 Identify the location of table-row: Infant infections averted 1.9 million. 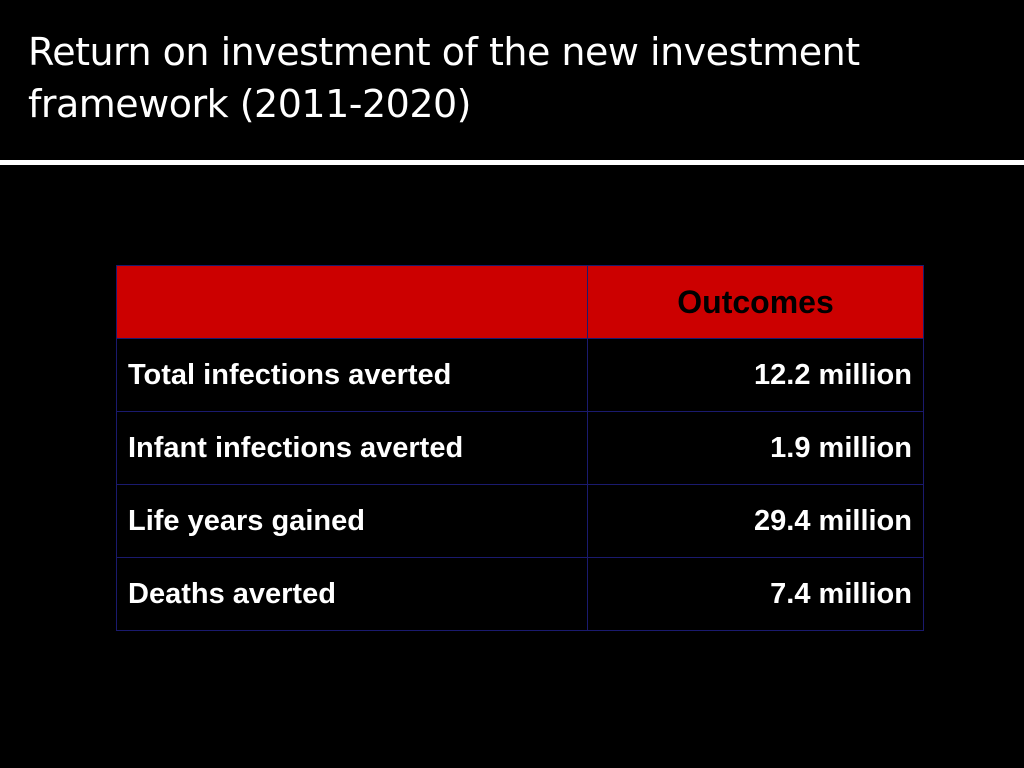
(520, 448).